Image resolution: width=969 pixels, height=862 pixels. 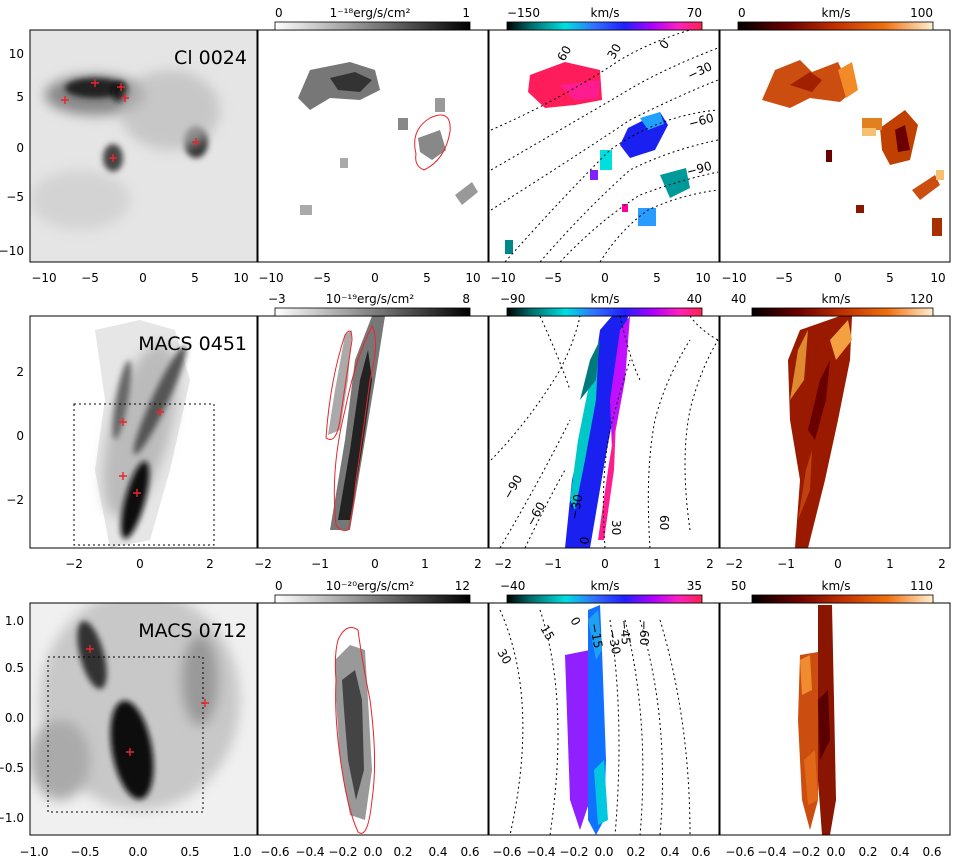 I want to click on macs0451-yticks: 2 0 −2, so click(x=15, y=436).